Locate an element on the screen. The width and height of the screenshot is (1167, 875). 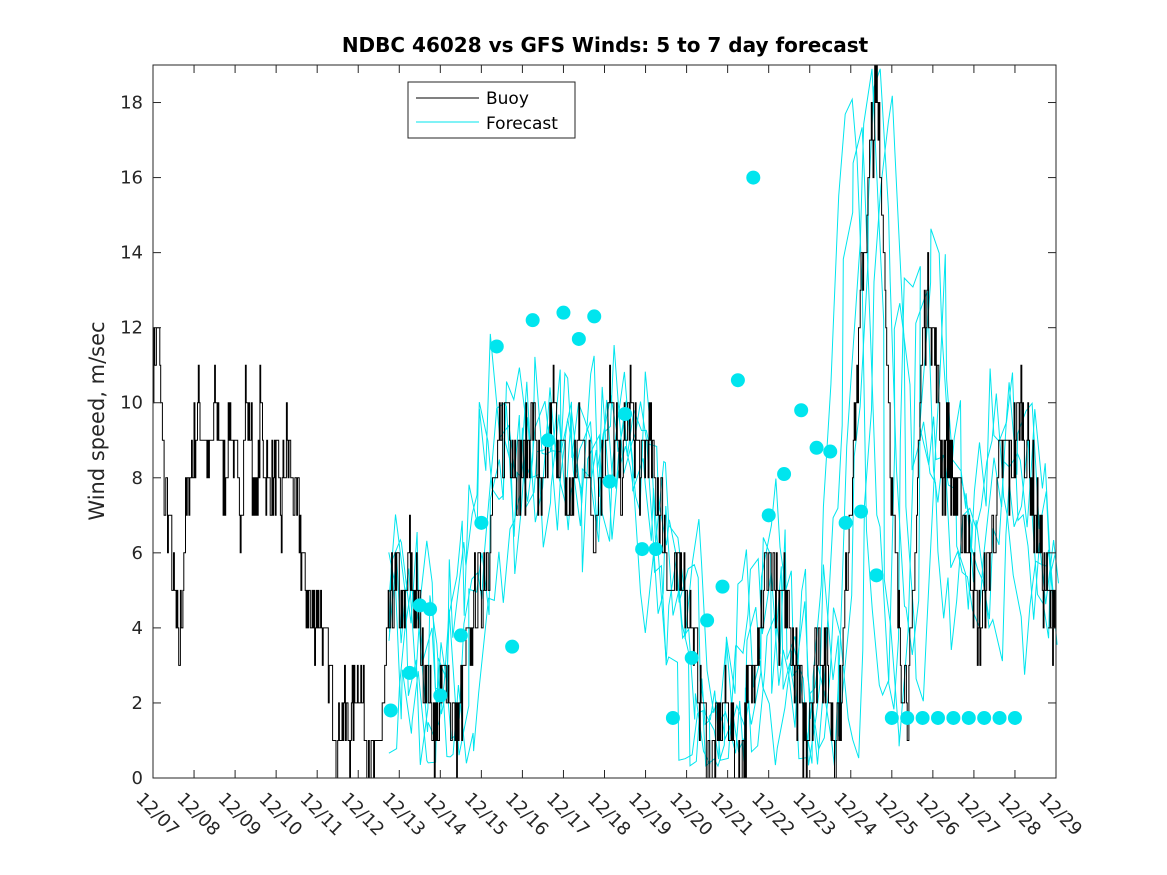
x-tick-label: 12/12 is located at coordinates (363, 815).